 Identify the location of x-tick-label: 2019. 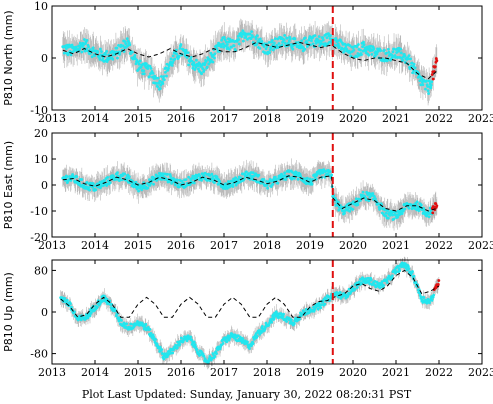
(310, 372).